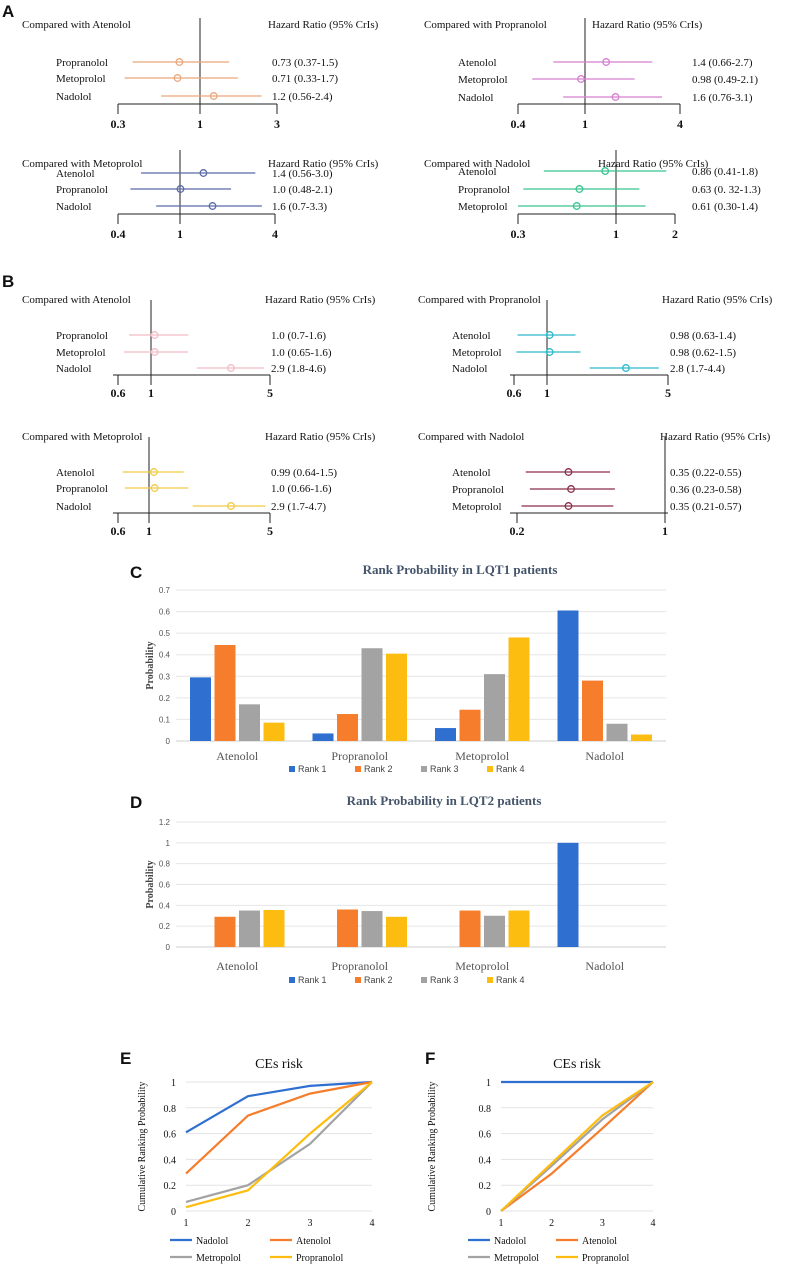 The width and height of the screenshot is (796, 1273). Describe the element at coordinates (150, 665) in the screenshot. I see `y-axis-label: Probability` at that location.